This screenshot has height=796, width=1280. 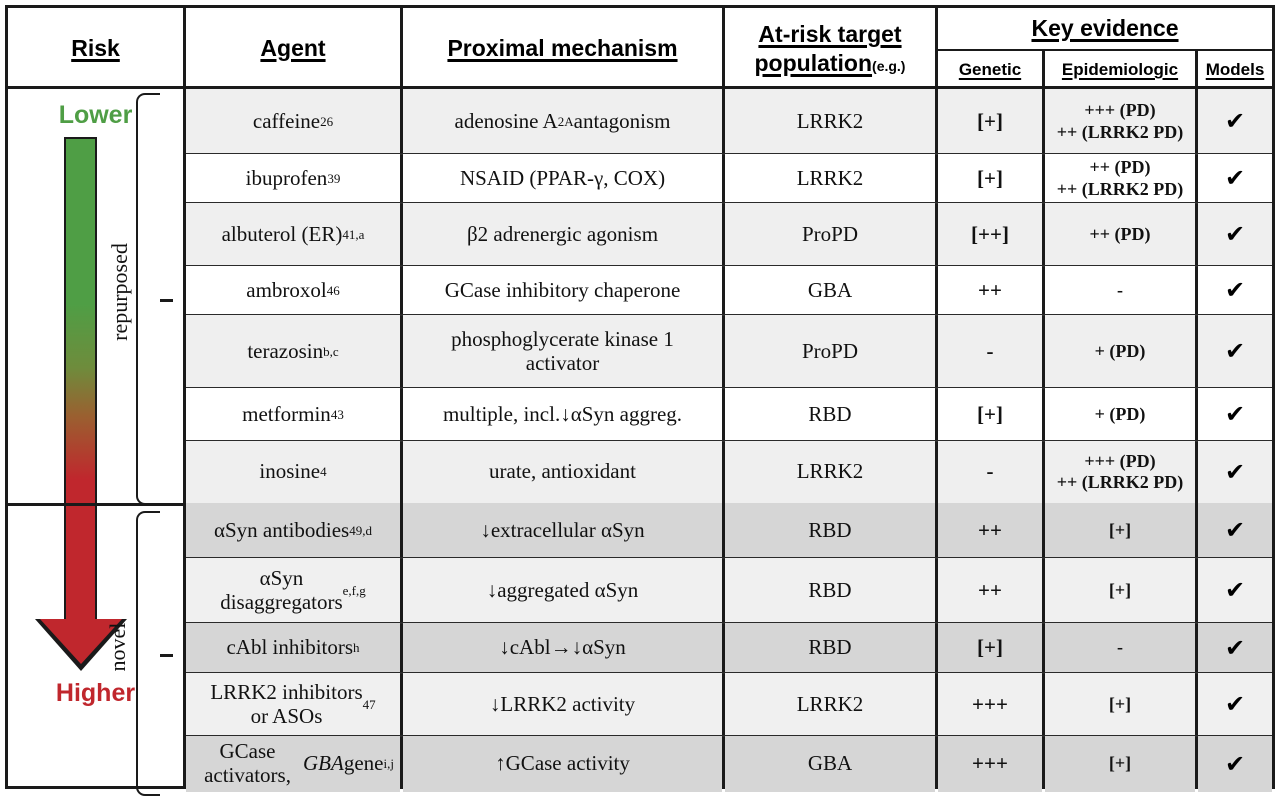 What do you see at coordinates (1105, 28) in the screenshot?
I see `header-key-evidence: Key evidence` at bounding box center [1105, 28].